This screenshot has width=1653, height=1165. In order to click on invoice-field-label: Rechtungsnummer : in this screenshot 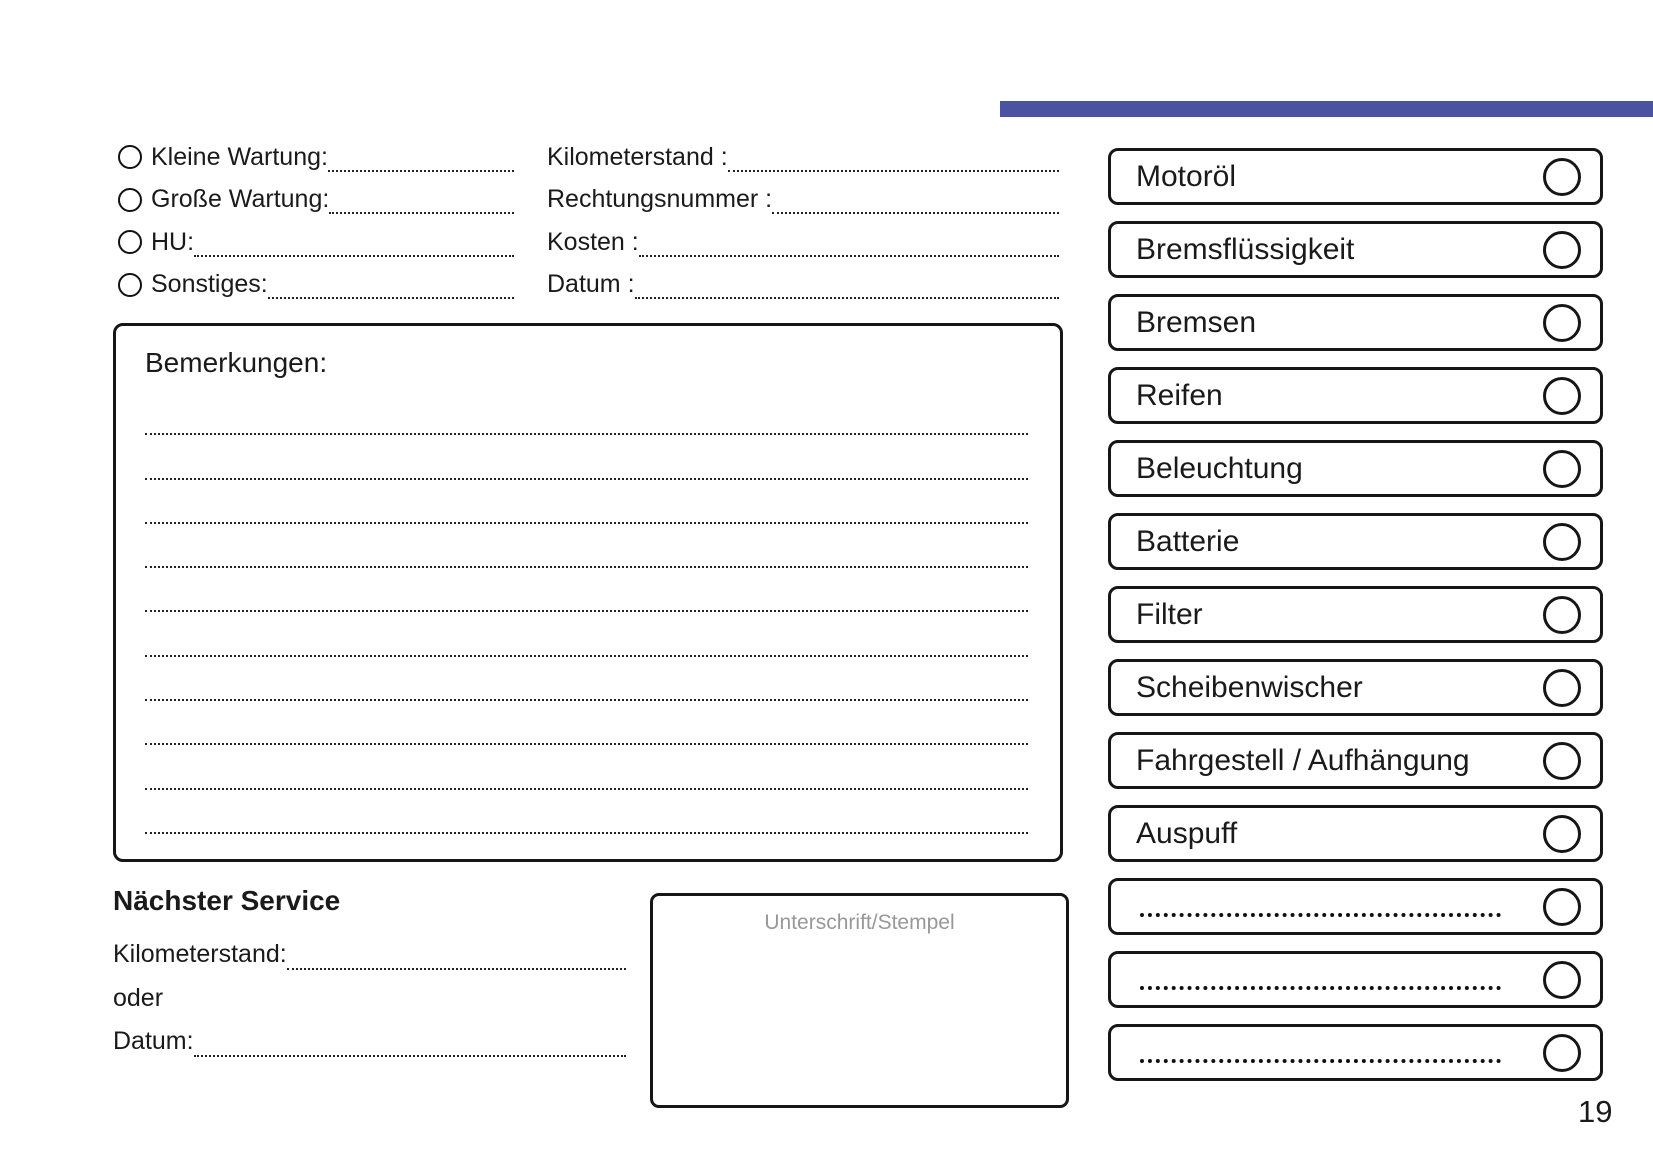, I will do `click(660, 199)`.